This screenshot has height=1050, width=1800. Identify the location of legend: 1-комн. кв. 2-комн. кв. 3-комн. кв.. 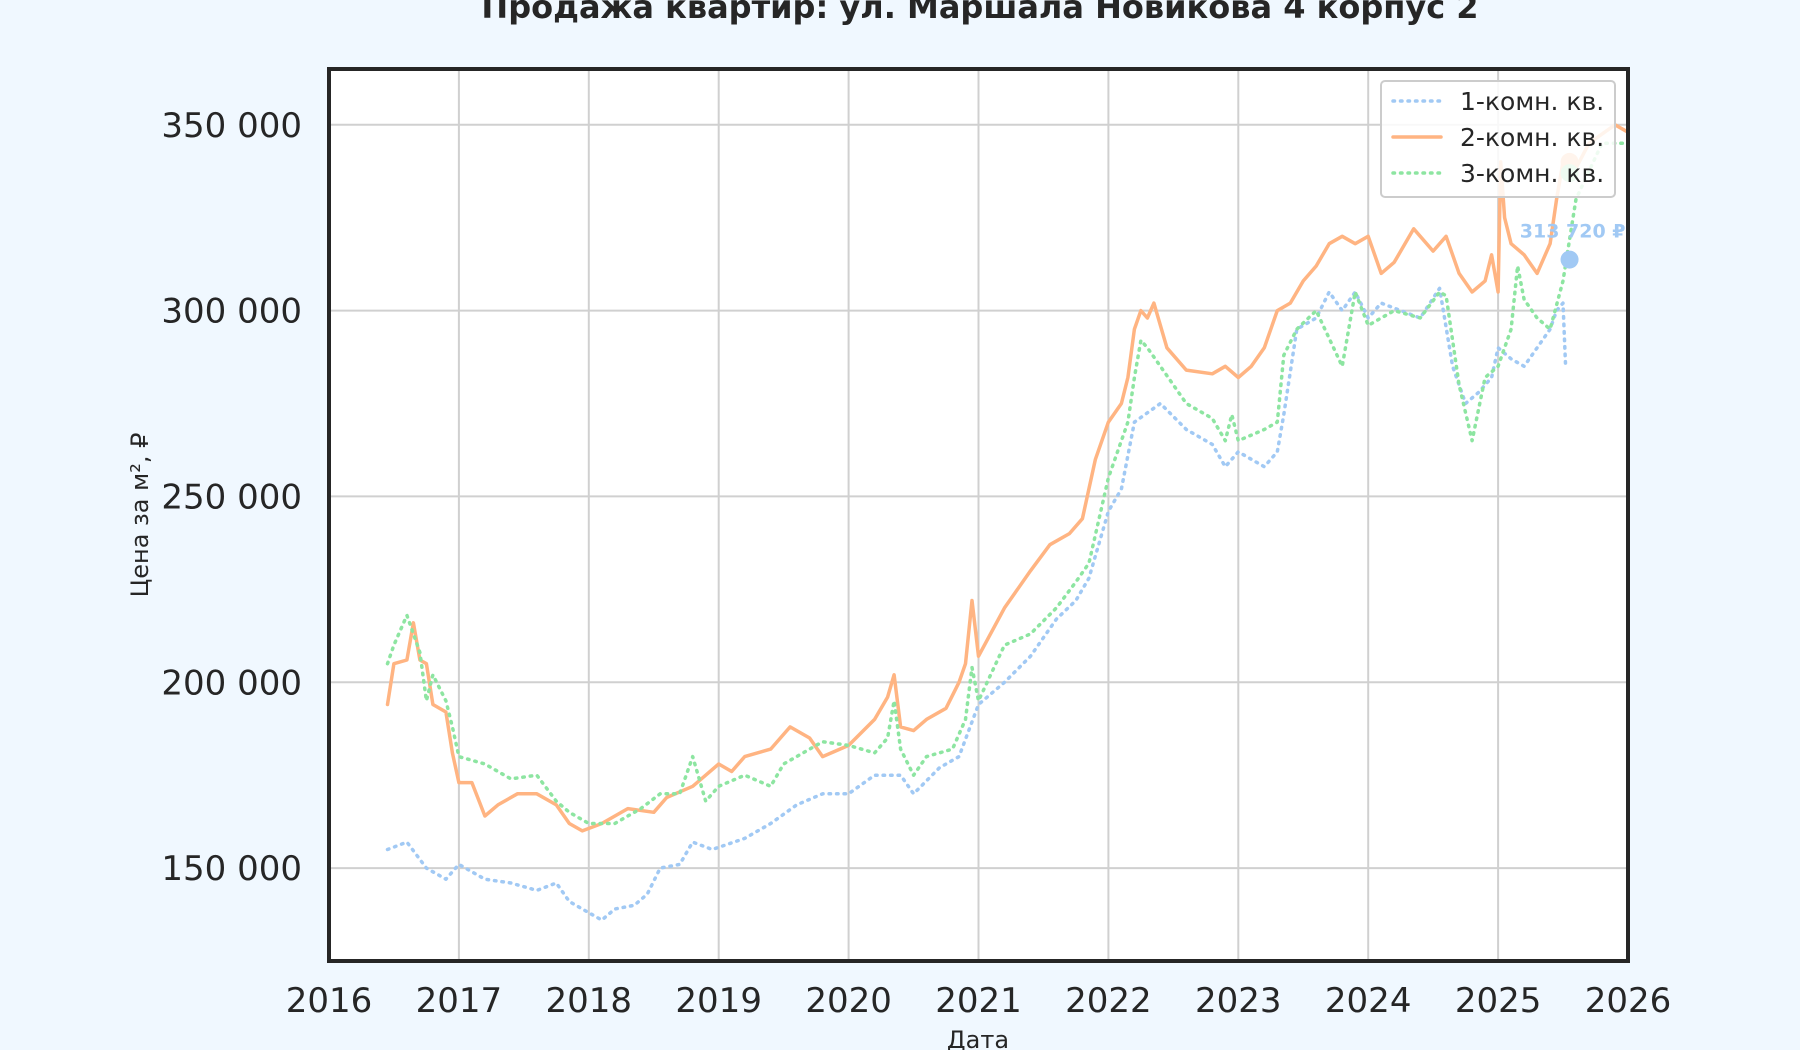
(1498, 139).